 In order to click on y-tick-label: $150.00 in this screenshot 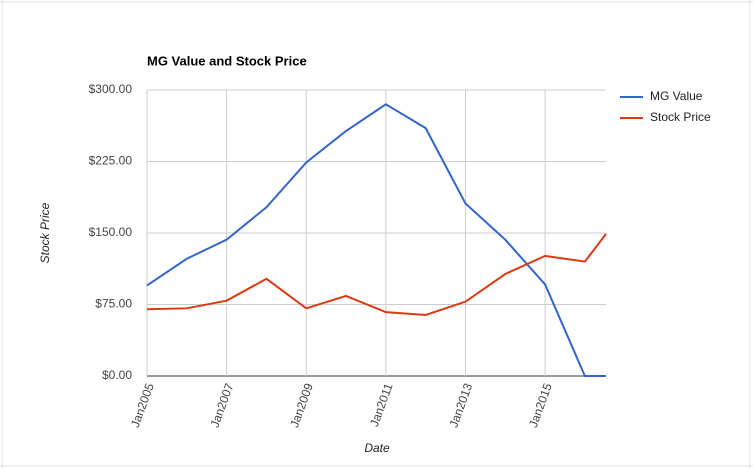, I will do `click(111, 232)`.